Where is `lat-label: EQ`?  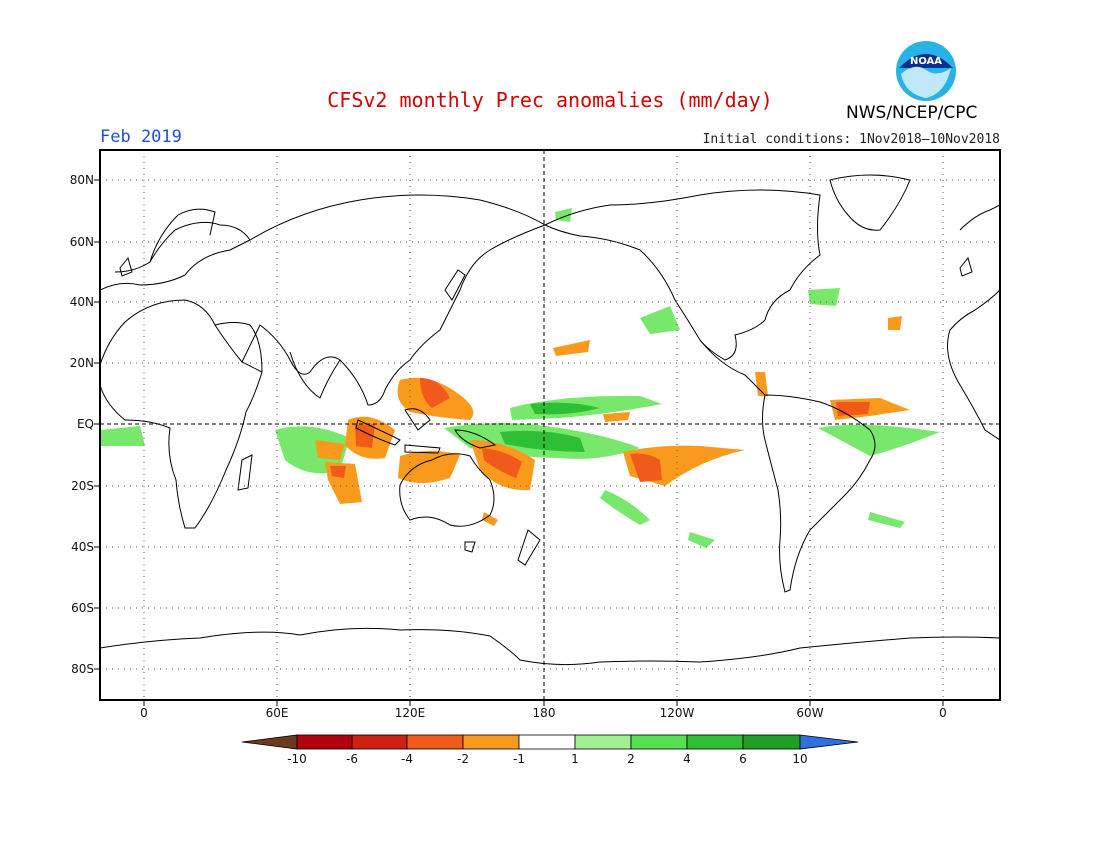 lat-label: EQ is located at coordinates (85, 424).